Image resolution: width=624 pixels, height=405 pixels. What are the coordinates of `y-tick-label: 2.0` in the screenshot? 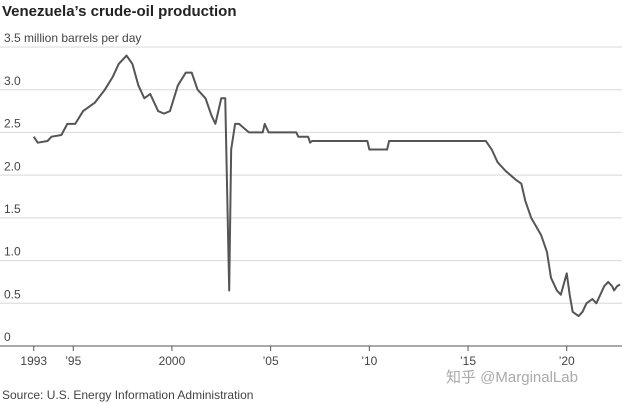 It's located at (12, 166).